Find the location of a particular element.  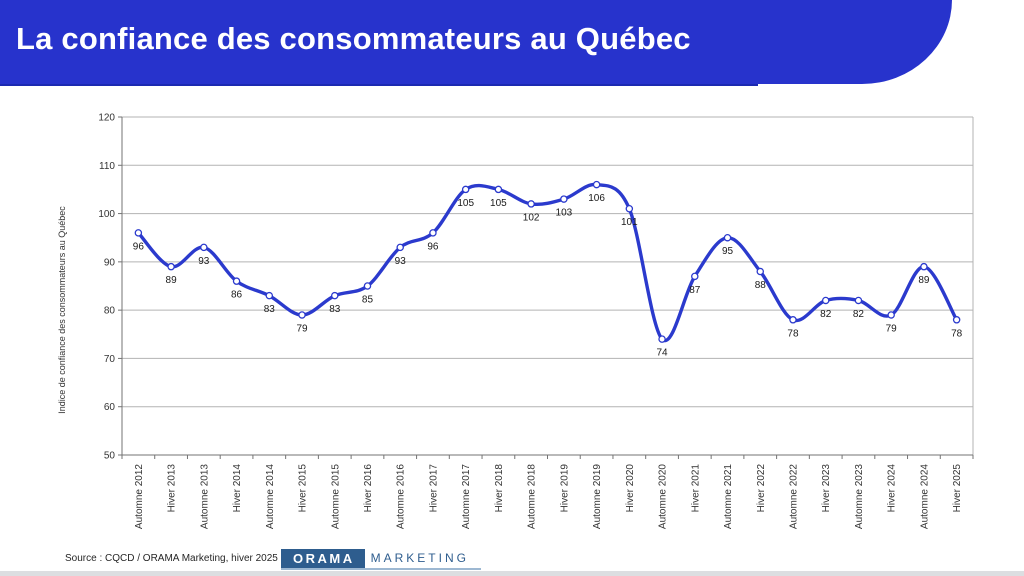

orama-logo-primary: ORAMA is located at coordinates (323, 558).